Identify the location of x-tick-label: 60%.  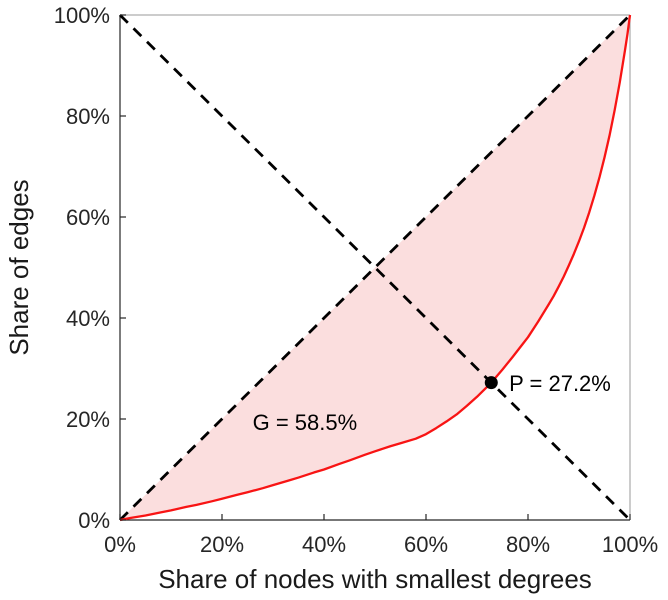
(426, 544).